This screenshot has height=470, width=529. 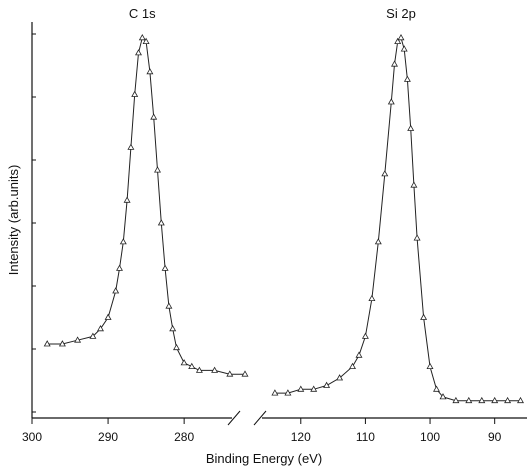 I want to click on x-tick-label: 100, so click(x=430, y=437).